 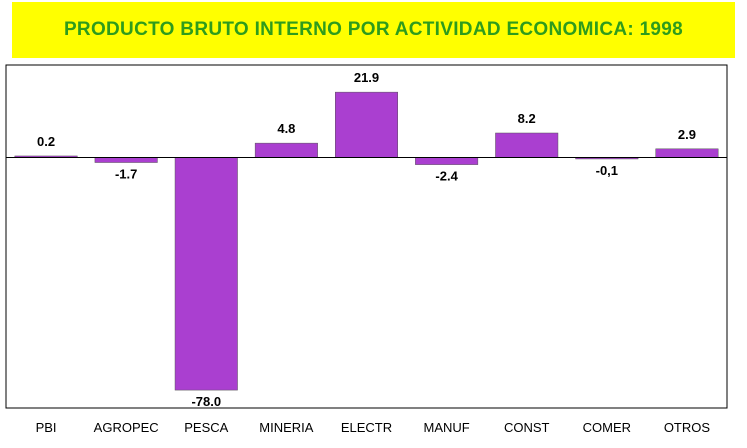 I want to click on category-label-comer: COMER, so click(x=607, y=427).